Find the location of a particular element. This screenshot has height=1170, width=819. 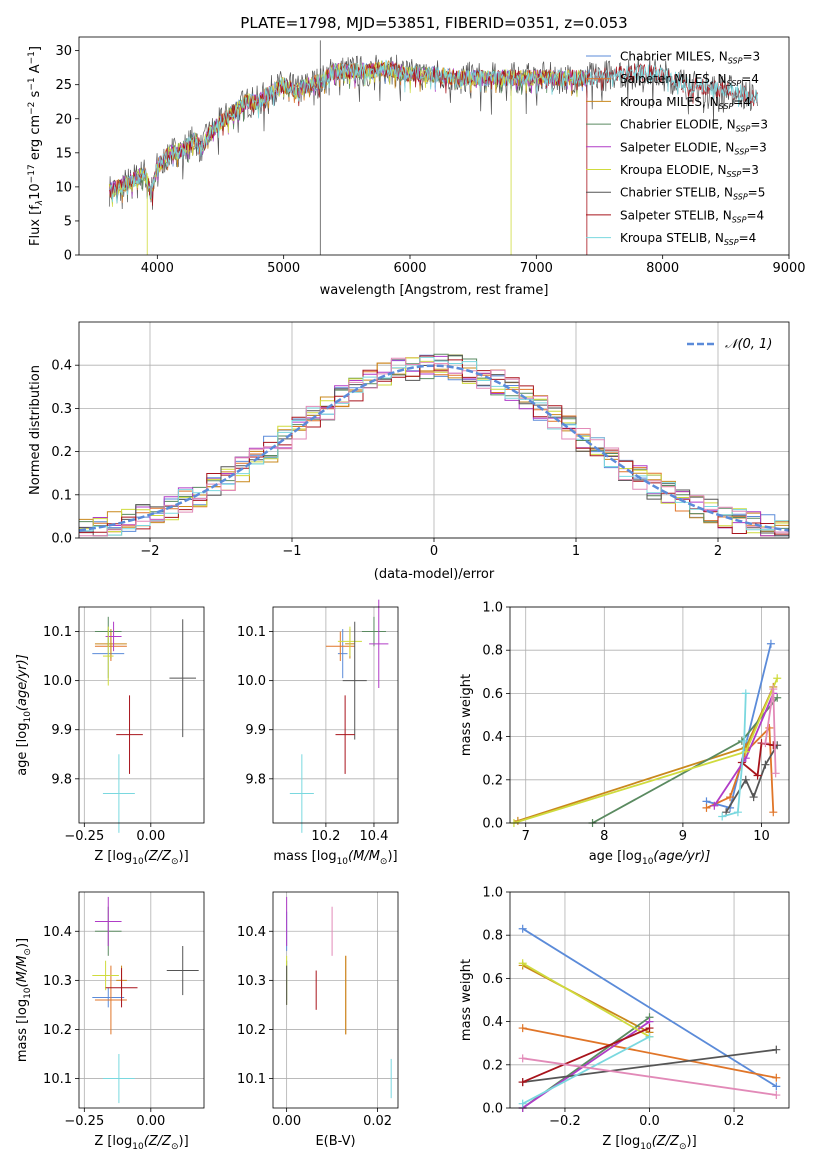

x-axis-label-text: Z [log is located at coordinates (621, 1141).